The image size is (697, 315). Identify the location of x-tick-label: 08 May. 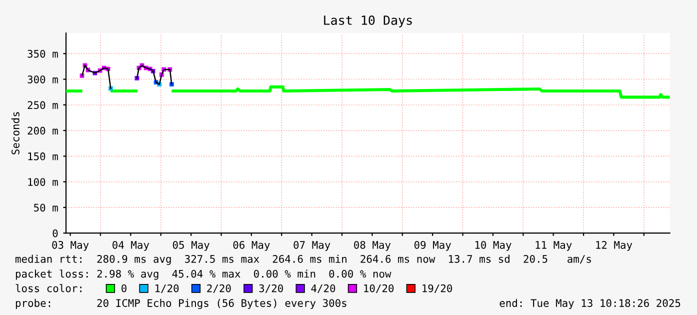
(372, 245).